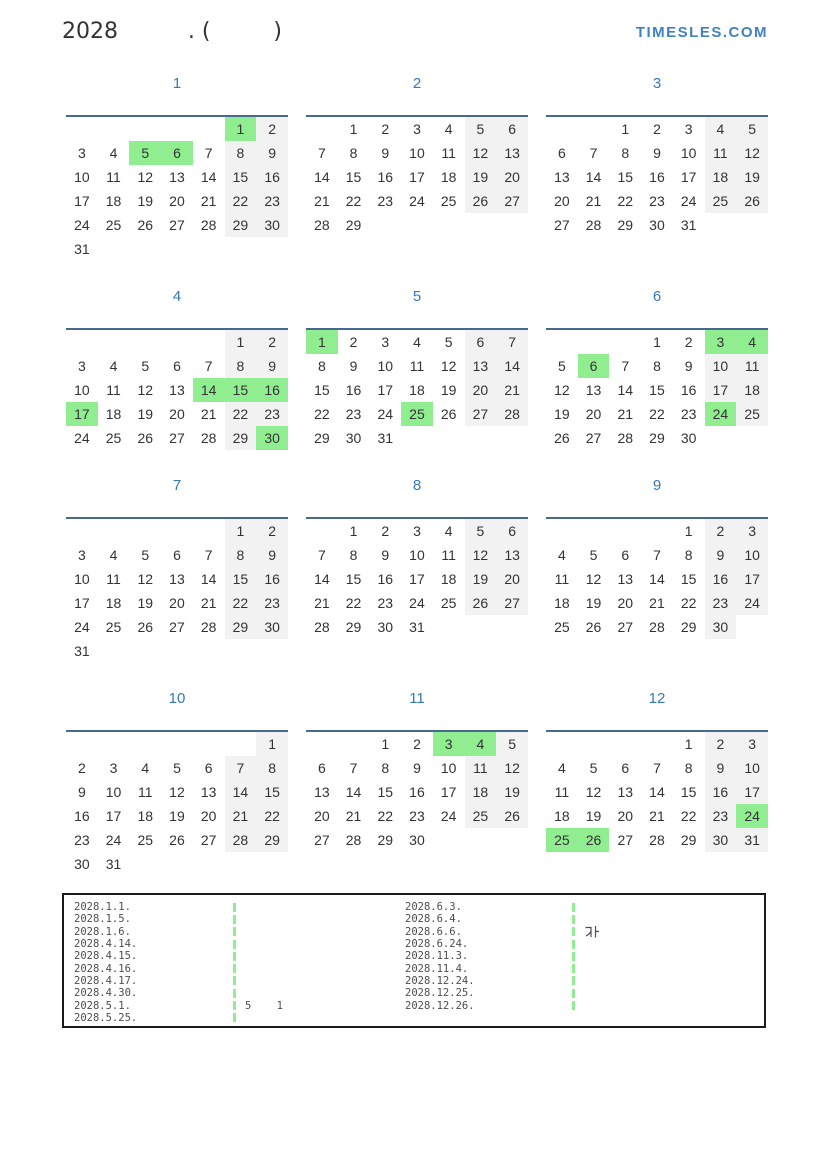 The height and width of the screenshot is (1169, 827). I want to click on holiday-day-cell: 4, so click(752, 342).